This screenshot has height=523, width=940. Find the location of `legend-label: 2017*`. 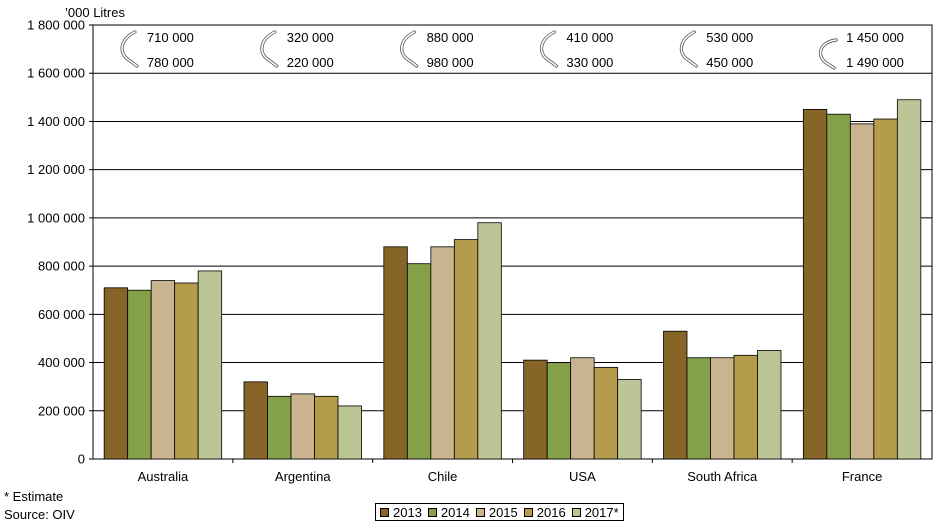

legend-label: 2017* is located at coordinates (601, 512).